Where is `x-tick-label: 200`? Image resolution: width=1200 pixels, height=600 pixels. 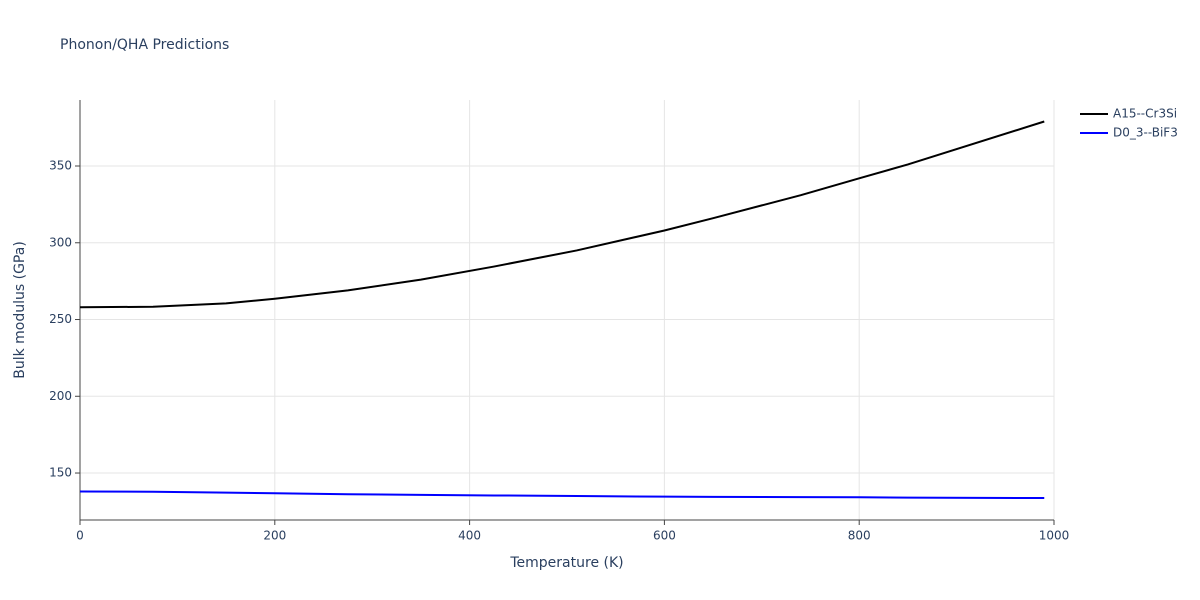
x-tick-label: 200 is located at coordinates (274, 536).